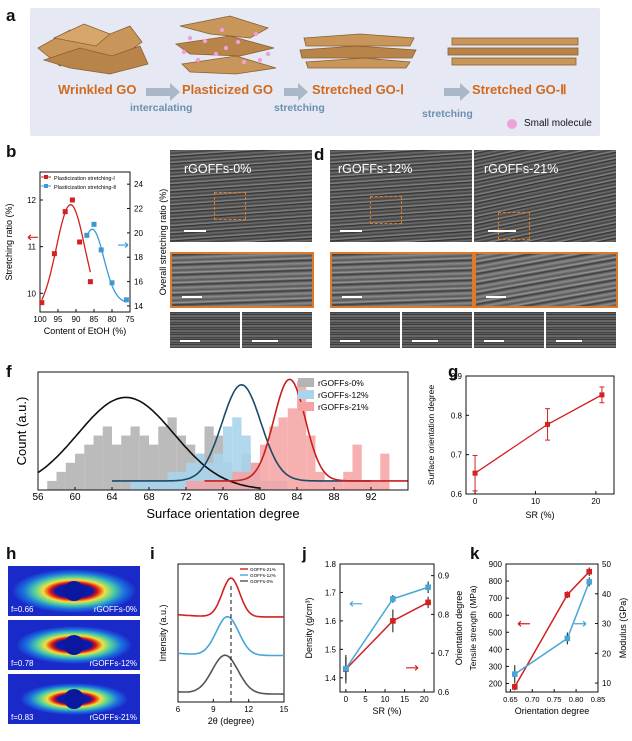  What do you see at coordinates (475, 553) in the screenshot?
I see `panel-label-k: k` at bounding box center [475, 553].